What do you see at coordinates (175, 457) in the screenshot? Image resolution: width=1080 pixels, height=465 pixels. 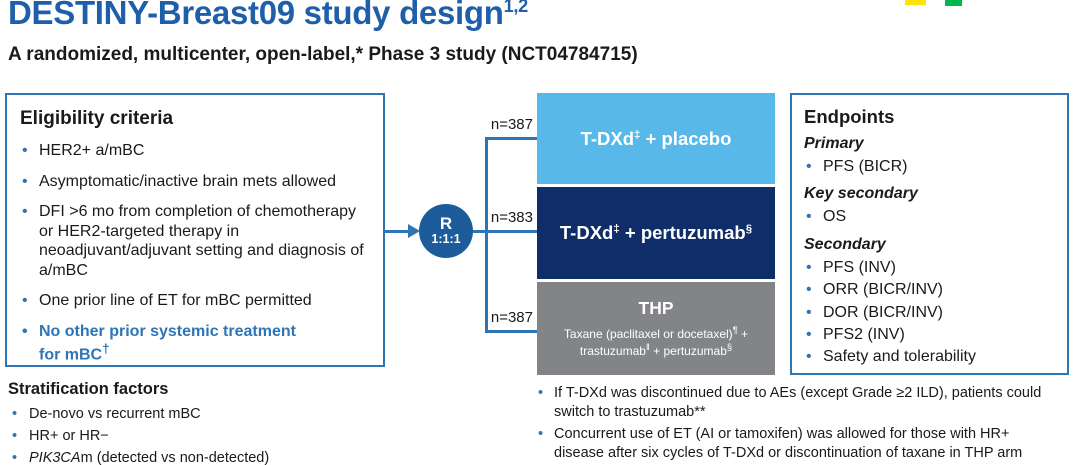 I see `gene-item-rest: m (detected vs non-detected)` at bounding box center [175, 457].